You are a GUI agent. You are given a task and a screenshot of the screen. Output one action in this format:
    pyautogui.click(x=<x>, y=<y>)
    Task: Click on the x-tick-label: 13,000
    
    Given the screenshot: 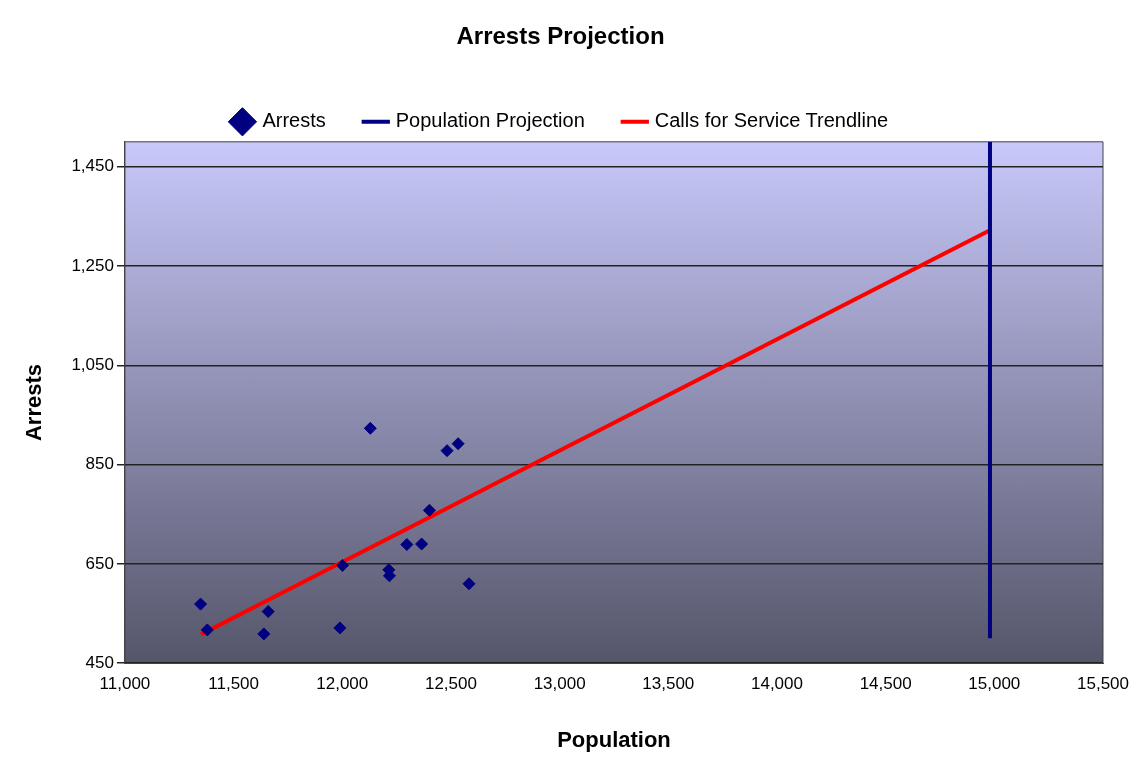 What is the action you would take?
    pyautogui.click(x=559, y=684)
    